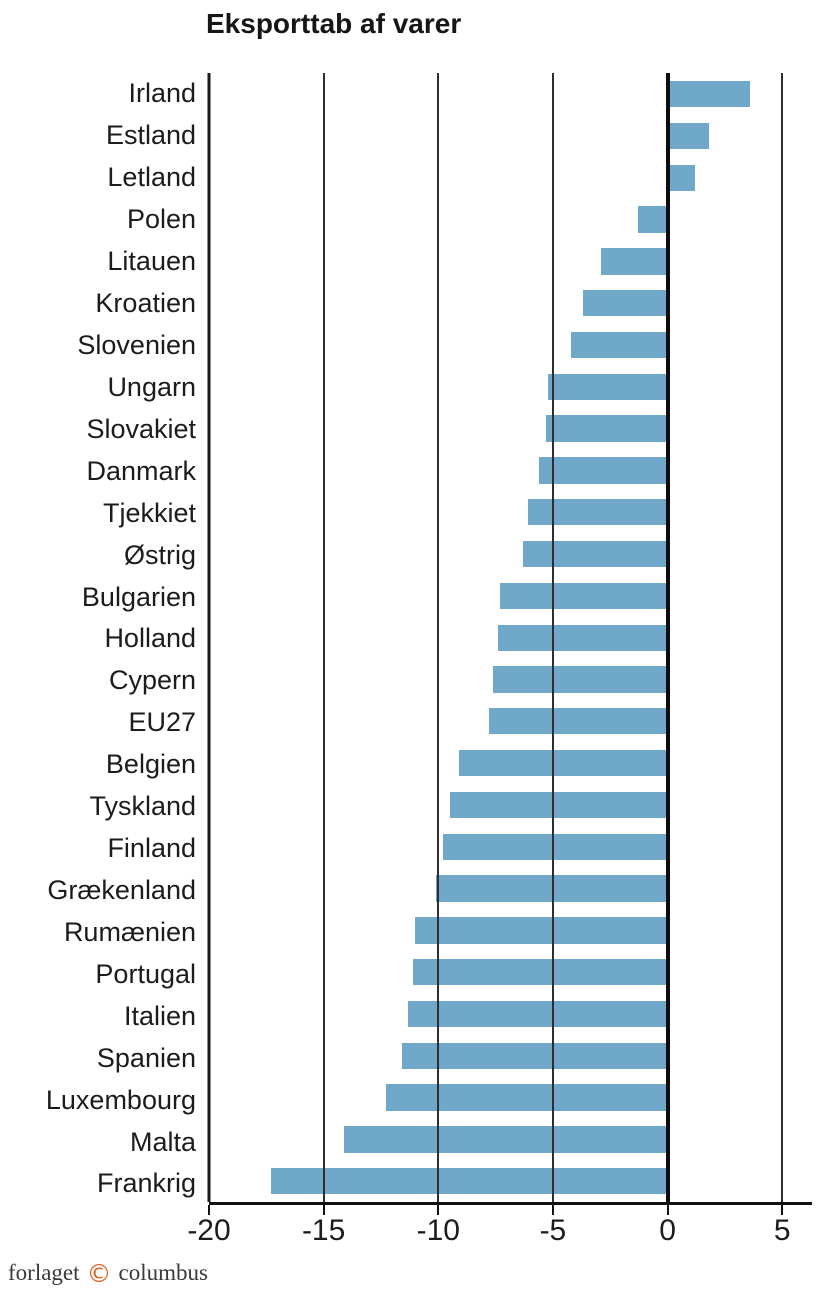 Image resolution: width=831 pixels, height=1298 pixels. What do you see at coordinates (159, 1015) in the screenshot?
I see `category-label: Italien` at bounding box center [159, 1015].